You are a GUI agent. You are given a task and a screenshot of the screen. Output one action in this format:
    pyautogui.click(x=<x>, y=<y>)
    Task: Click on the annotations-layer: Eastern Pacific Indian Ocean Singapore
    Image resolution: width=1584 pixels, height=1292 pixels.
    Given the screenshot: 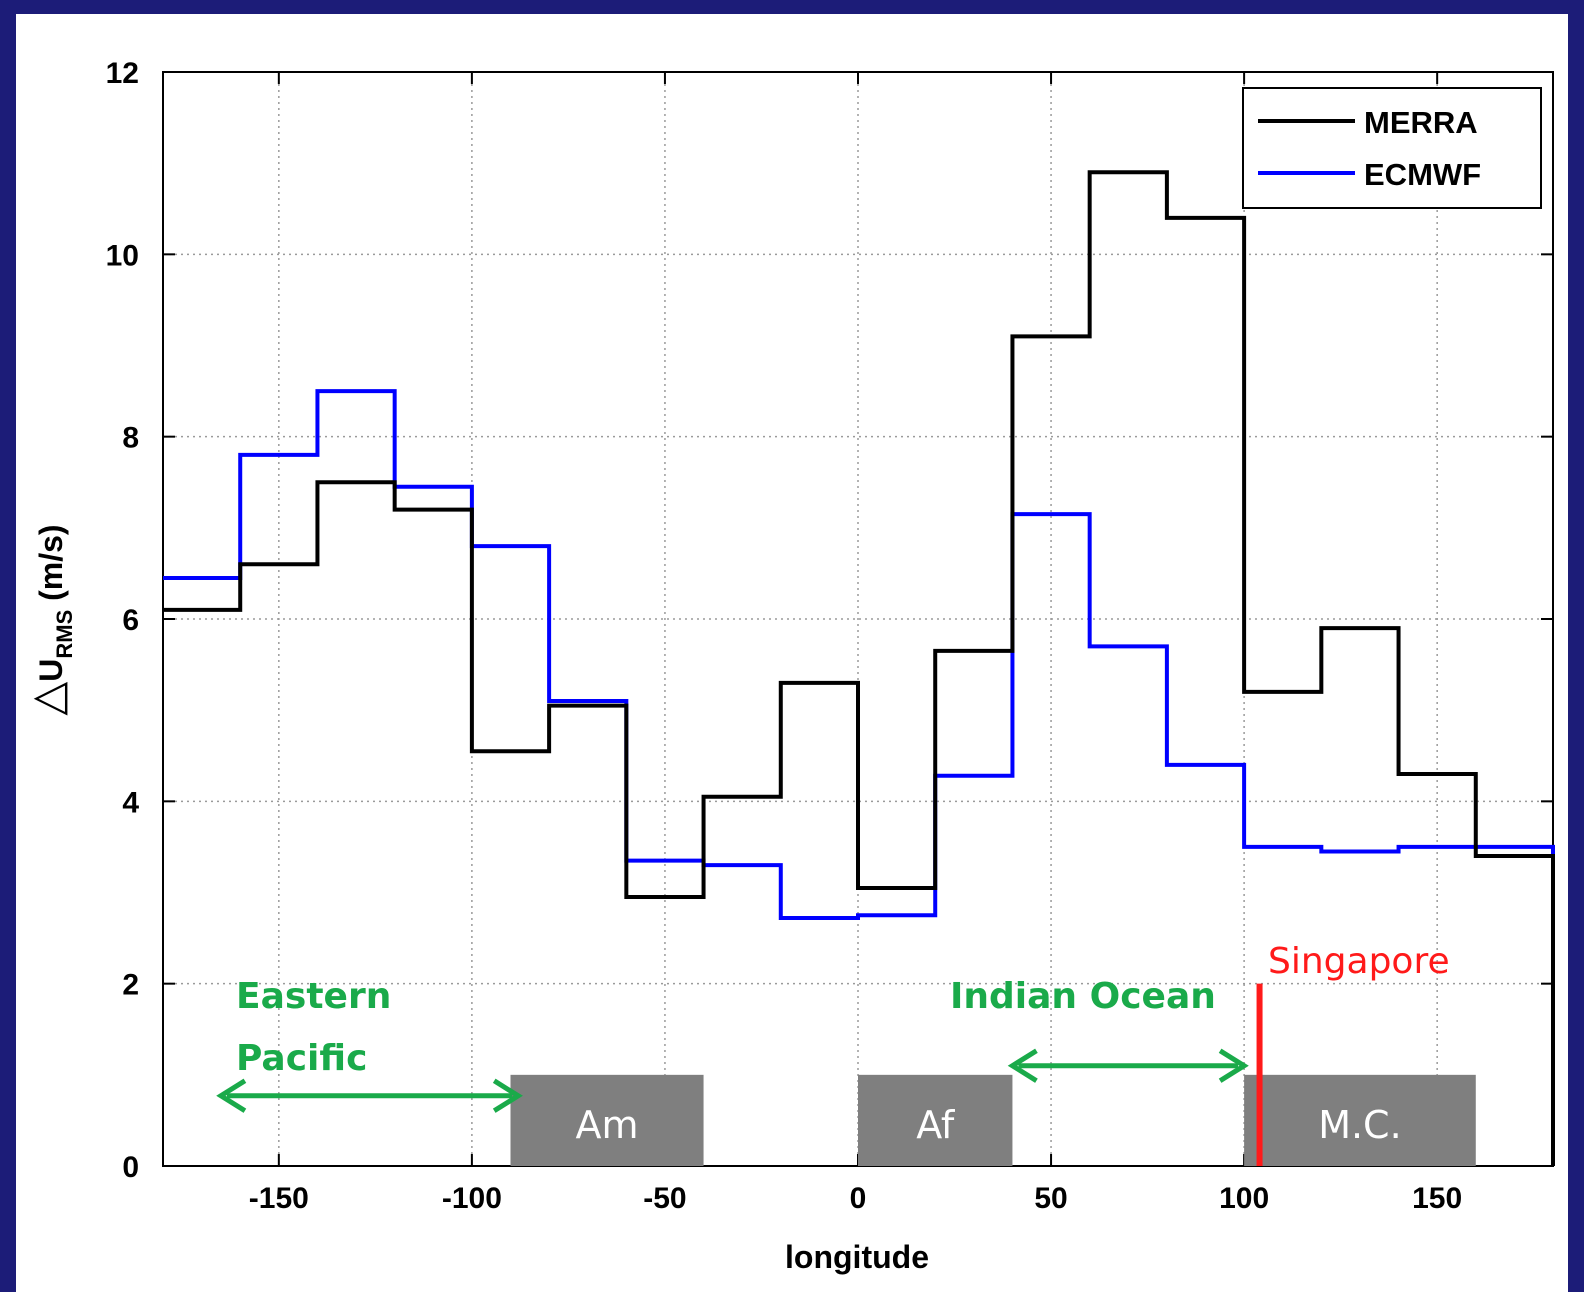 What is the action you would take?
    pyautogui.click(x=833, y=1053)
    